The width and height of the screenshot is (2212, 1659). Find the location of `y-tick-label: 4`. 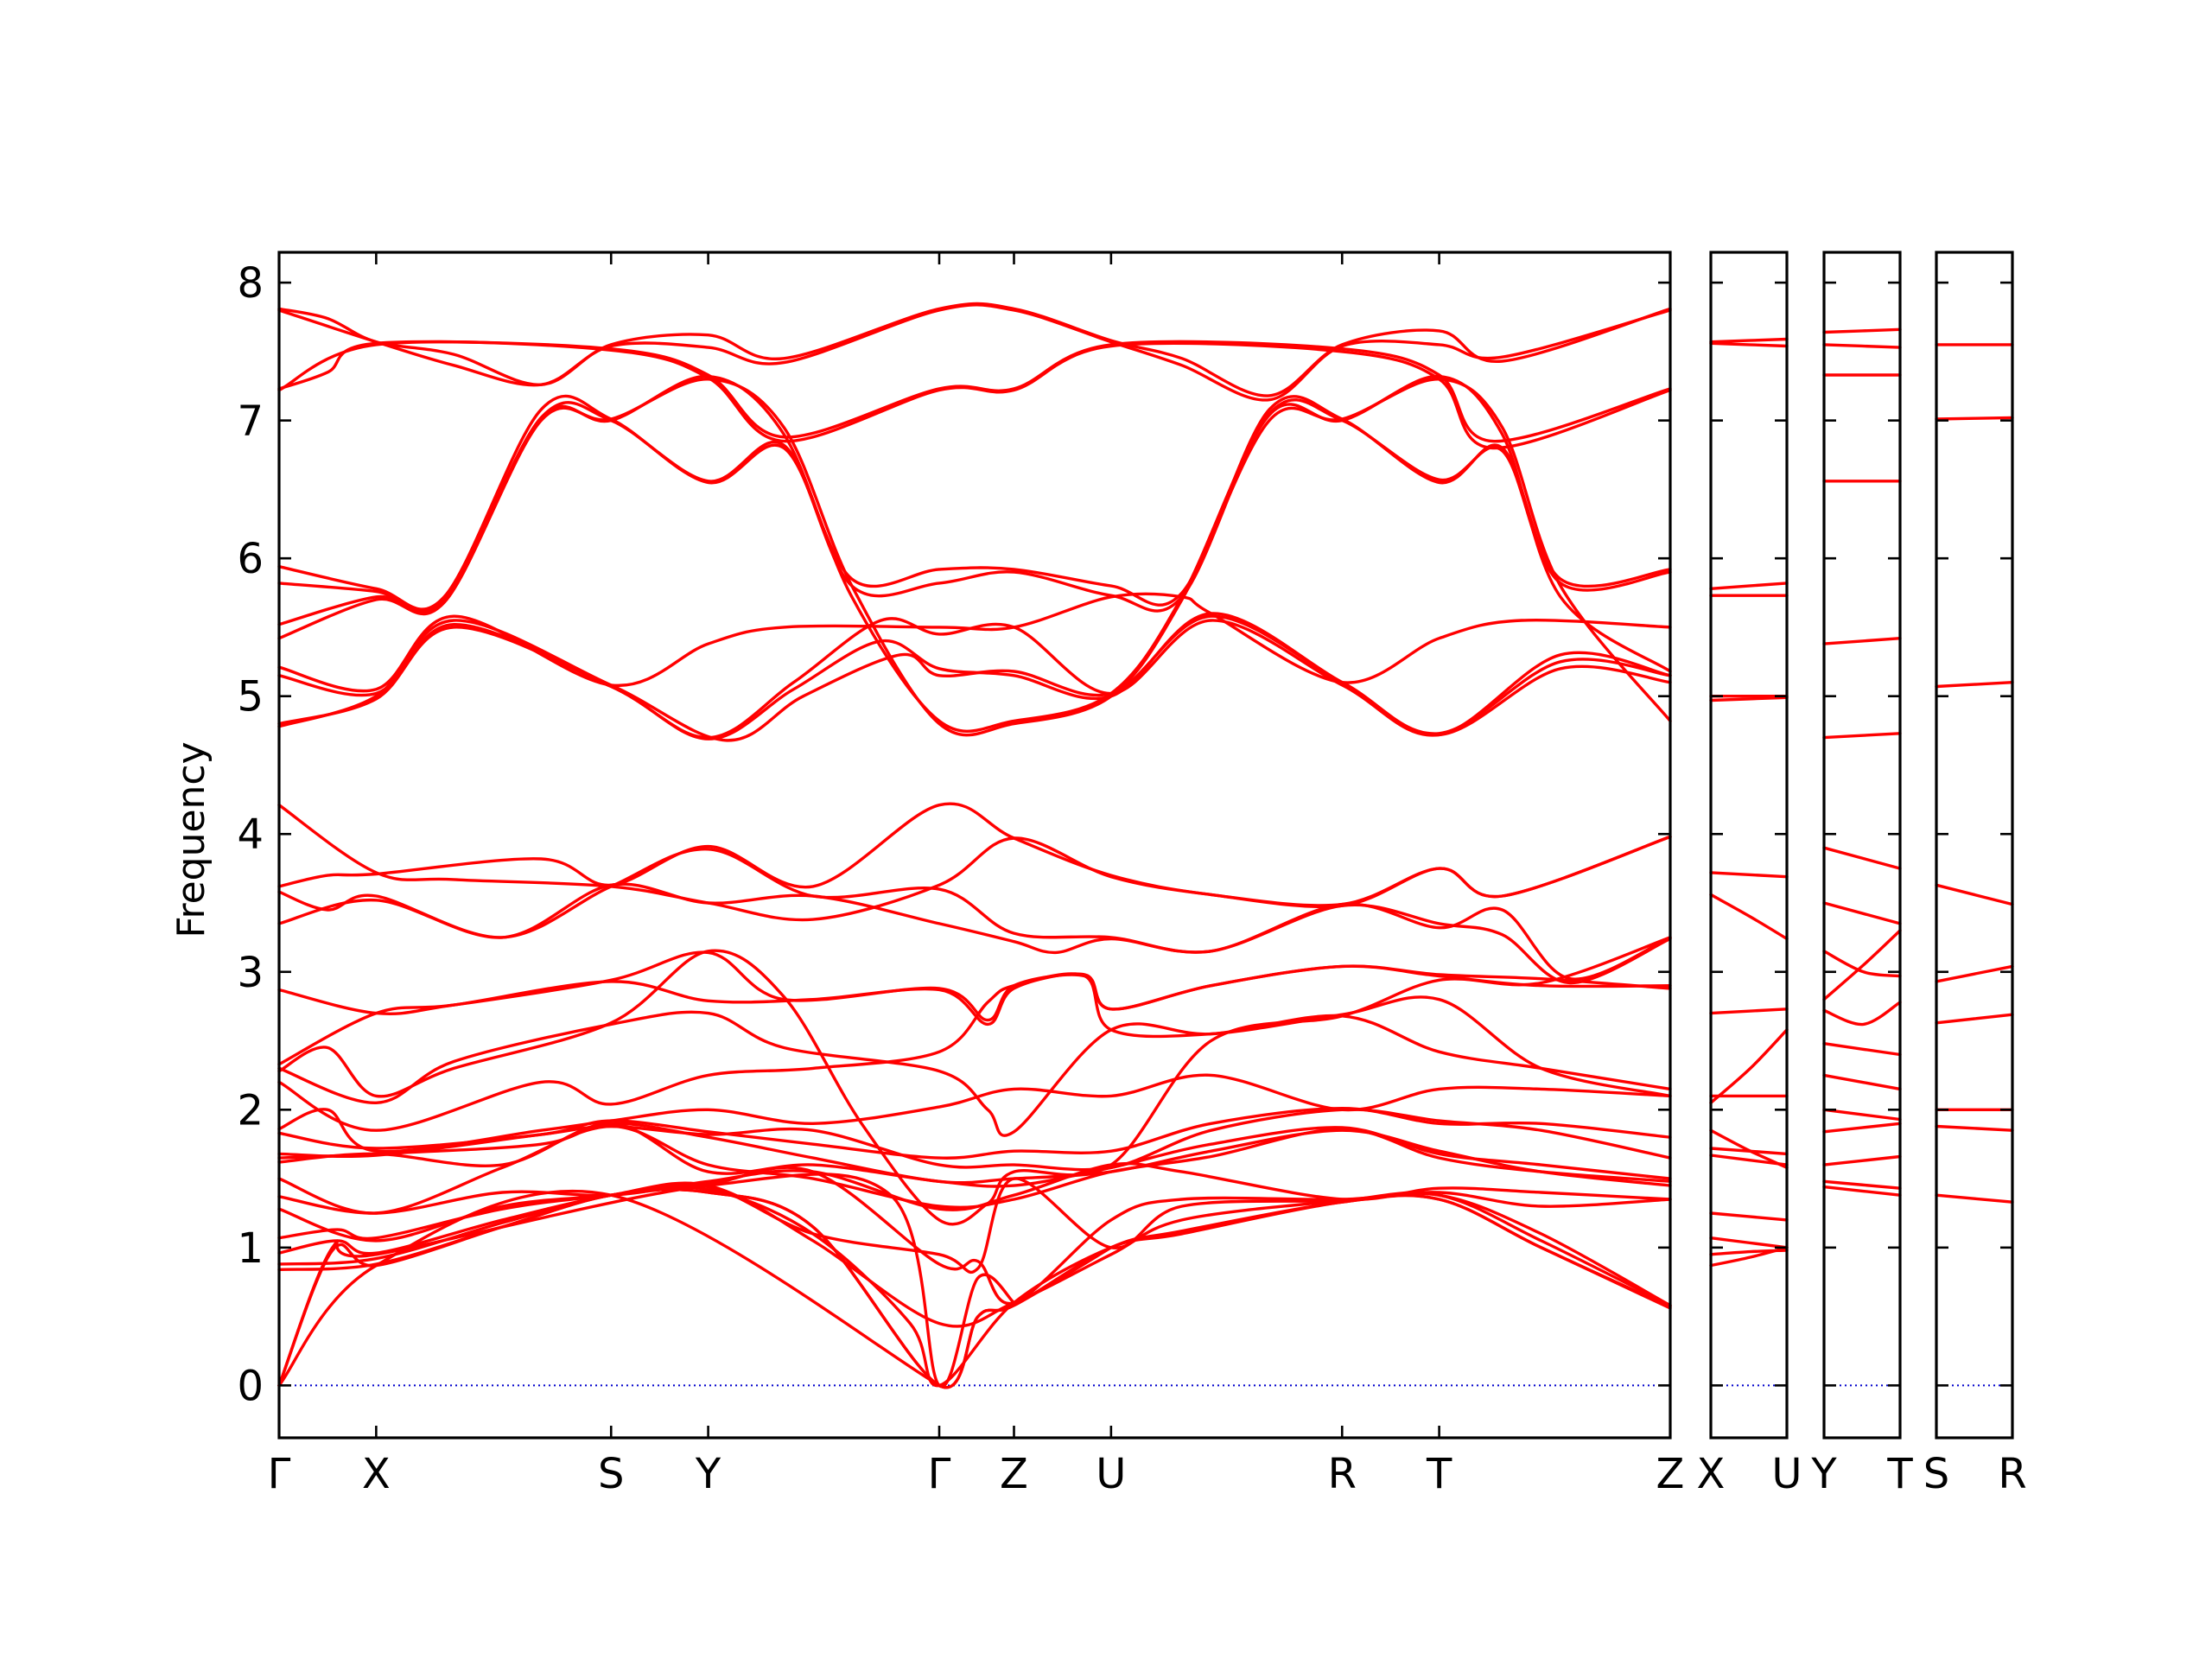

y-tick-label: 4 is located at coordinates (250, 834).